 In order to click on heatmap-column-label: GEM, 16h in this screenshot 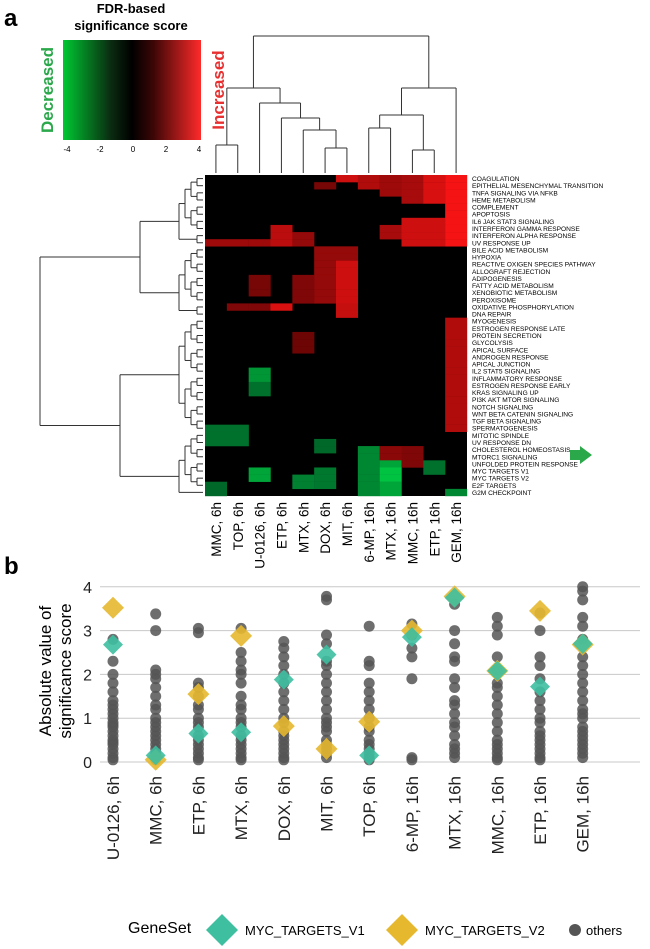, I will do `click(456, 532)`.